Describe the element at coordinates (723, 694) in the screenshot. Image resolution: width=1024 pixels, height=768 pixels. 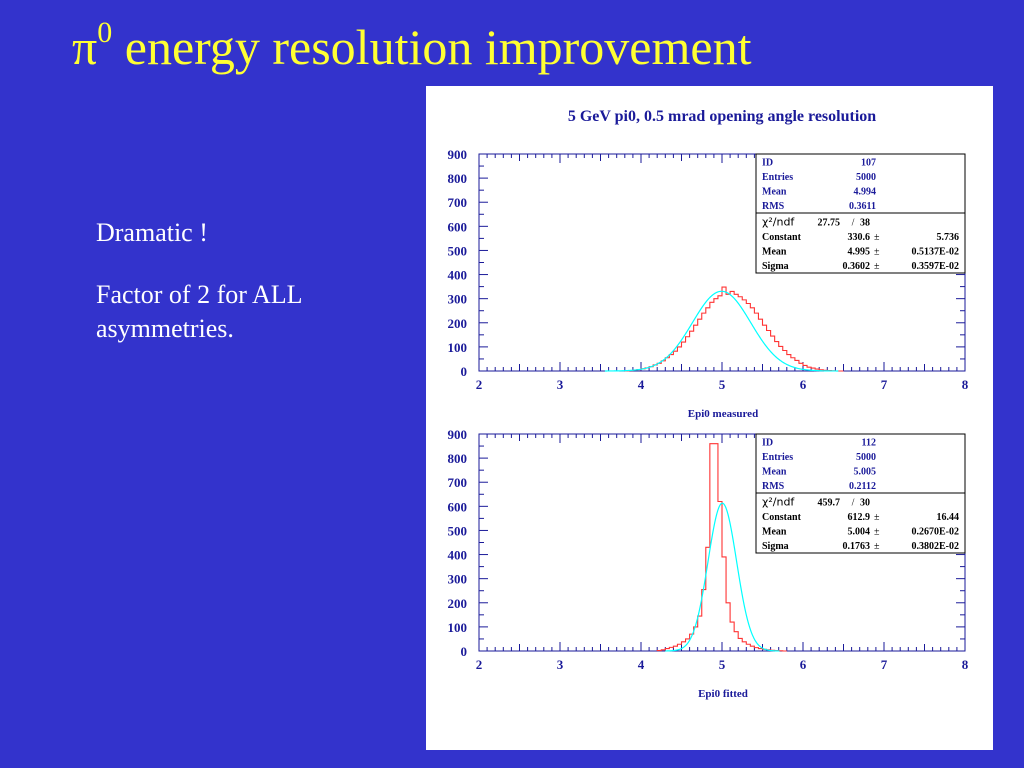
I see `plot2-xlabel: Epi0 fitted` at that location.